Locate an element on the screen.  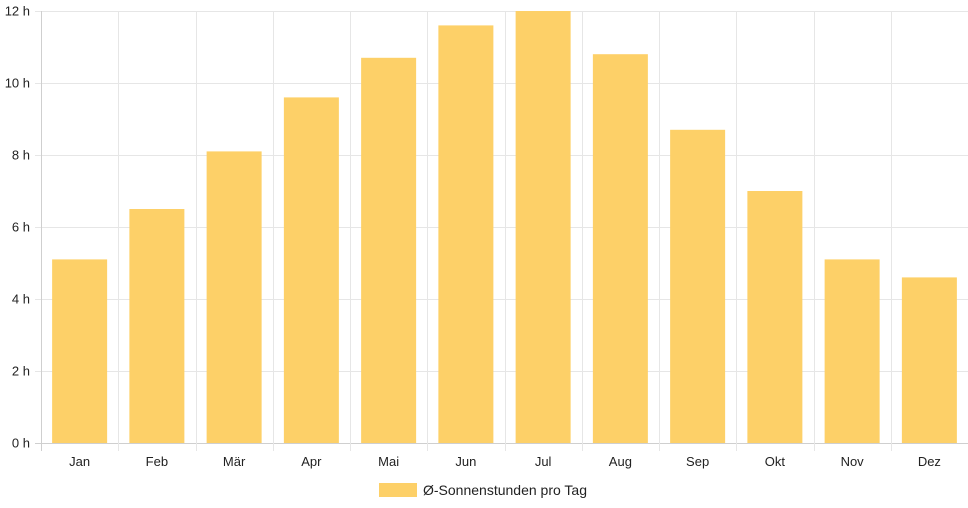
y-tick-label: 12 h is located at coordinates (17, 11).